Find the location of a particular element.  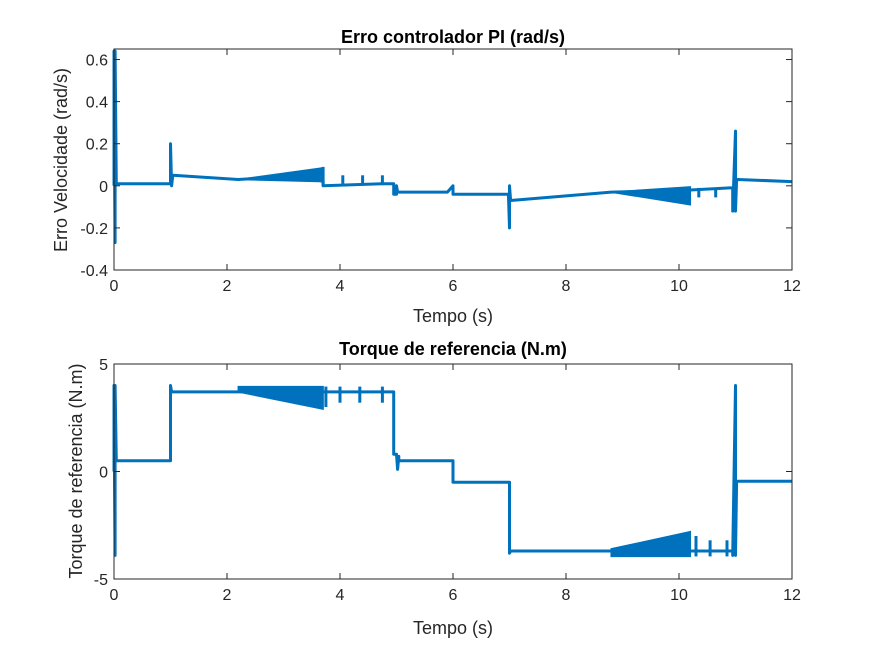

y-tick-label: -5 is located at coordinates (101, 580).